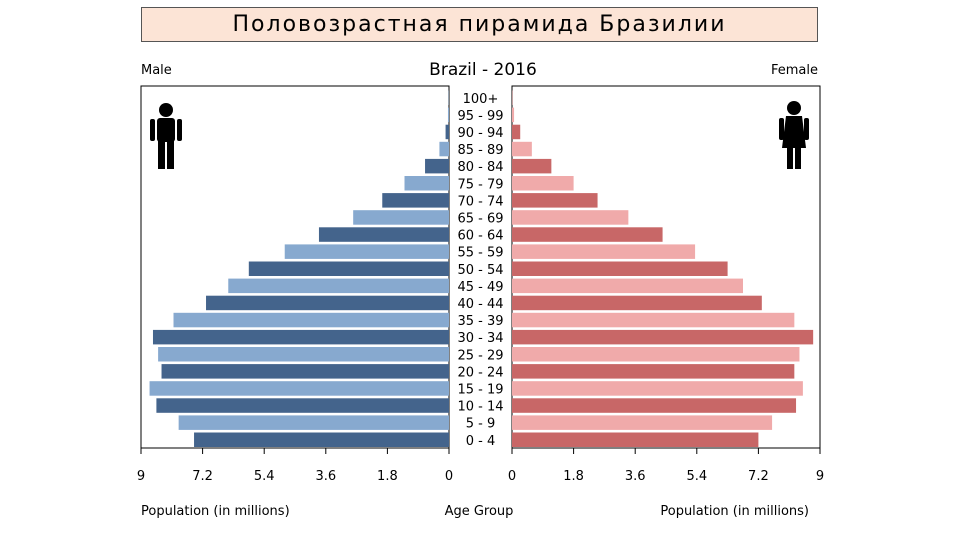  Describe the element at coordinates (449, 476) in the screenshot. I see `x-tick-label-left: 0` at that location.